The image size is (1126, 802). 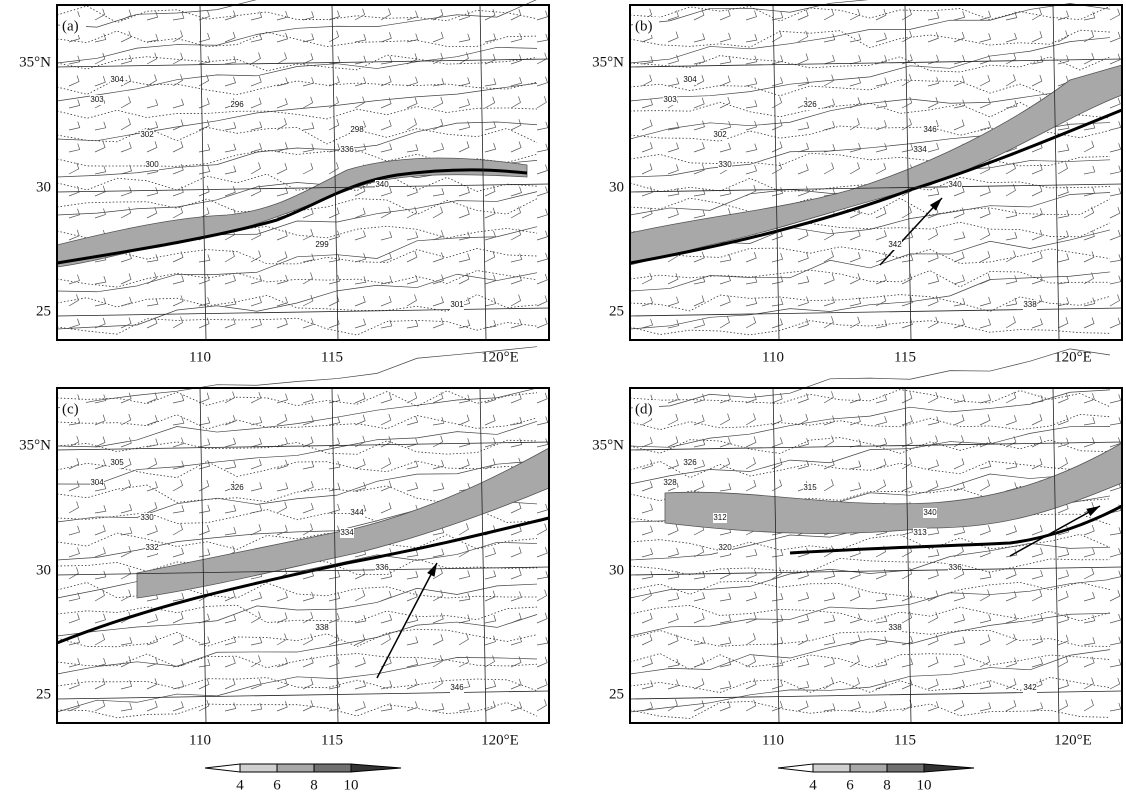 What do you see at coordinates (1073, 357) in the screenshot?
I see `x-tick-label: 120°E` at bounding box center [1073, 357].